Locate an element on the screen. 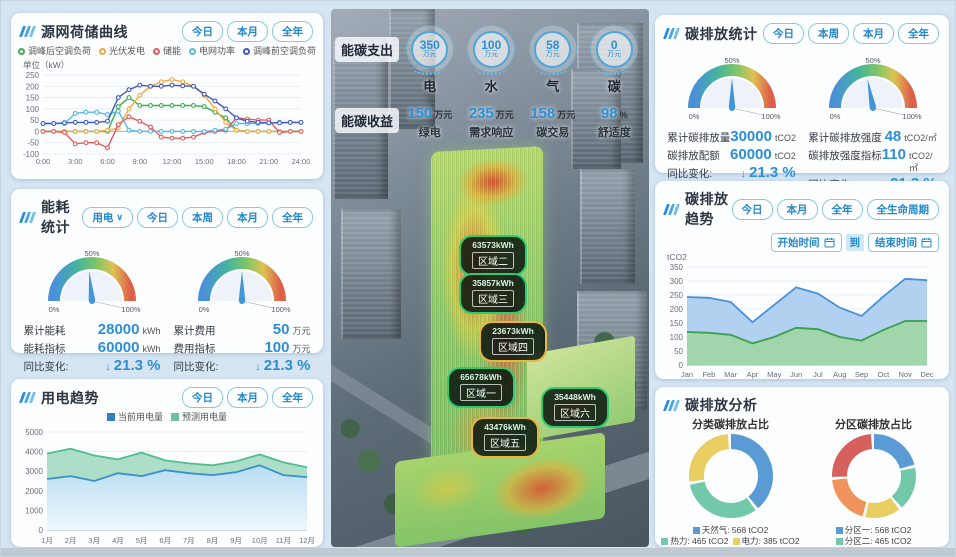 This screenshot has width=956, height=557. legend-item: 光伏发电 is located at coordinates (121, 51).